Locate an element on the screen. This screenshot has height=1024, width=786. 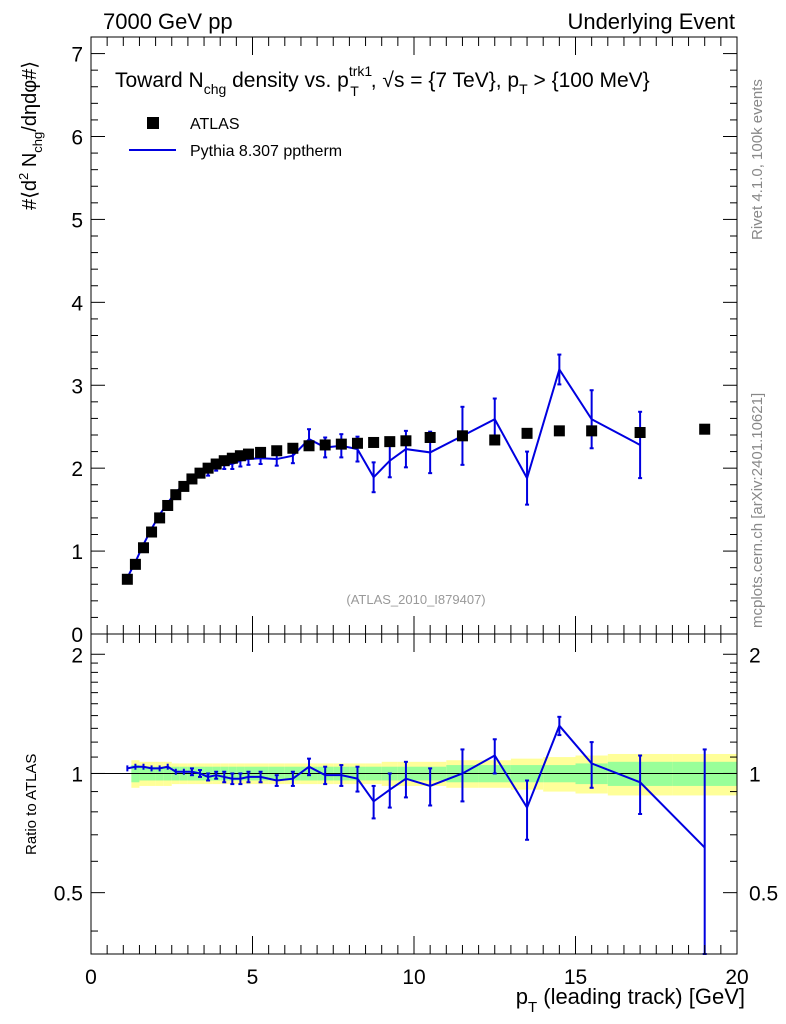
title-part-a: Toward N is located at coordinates (159, 80).